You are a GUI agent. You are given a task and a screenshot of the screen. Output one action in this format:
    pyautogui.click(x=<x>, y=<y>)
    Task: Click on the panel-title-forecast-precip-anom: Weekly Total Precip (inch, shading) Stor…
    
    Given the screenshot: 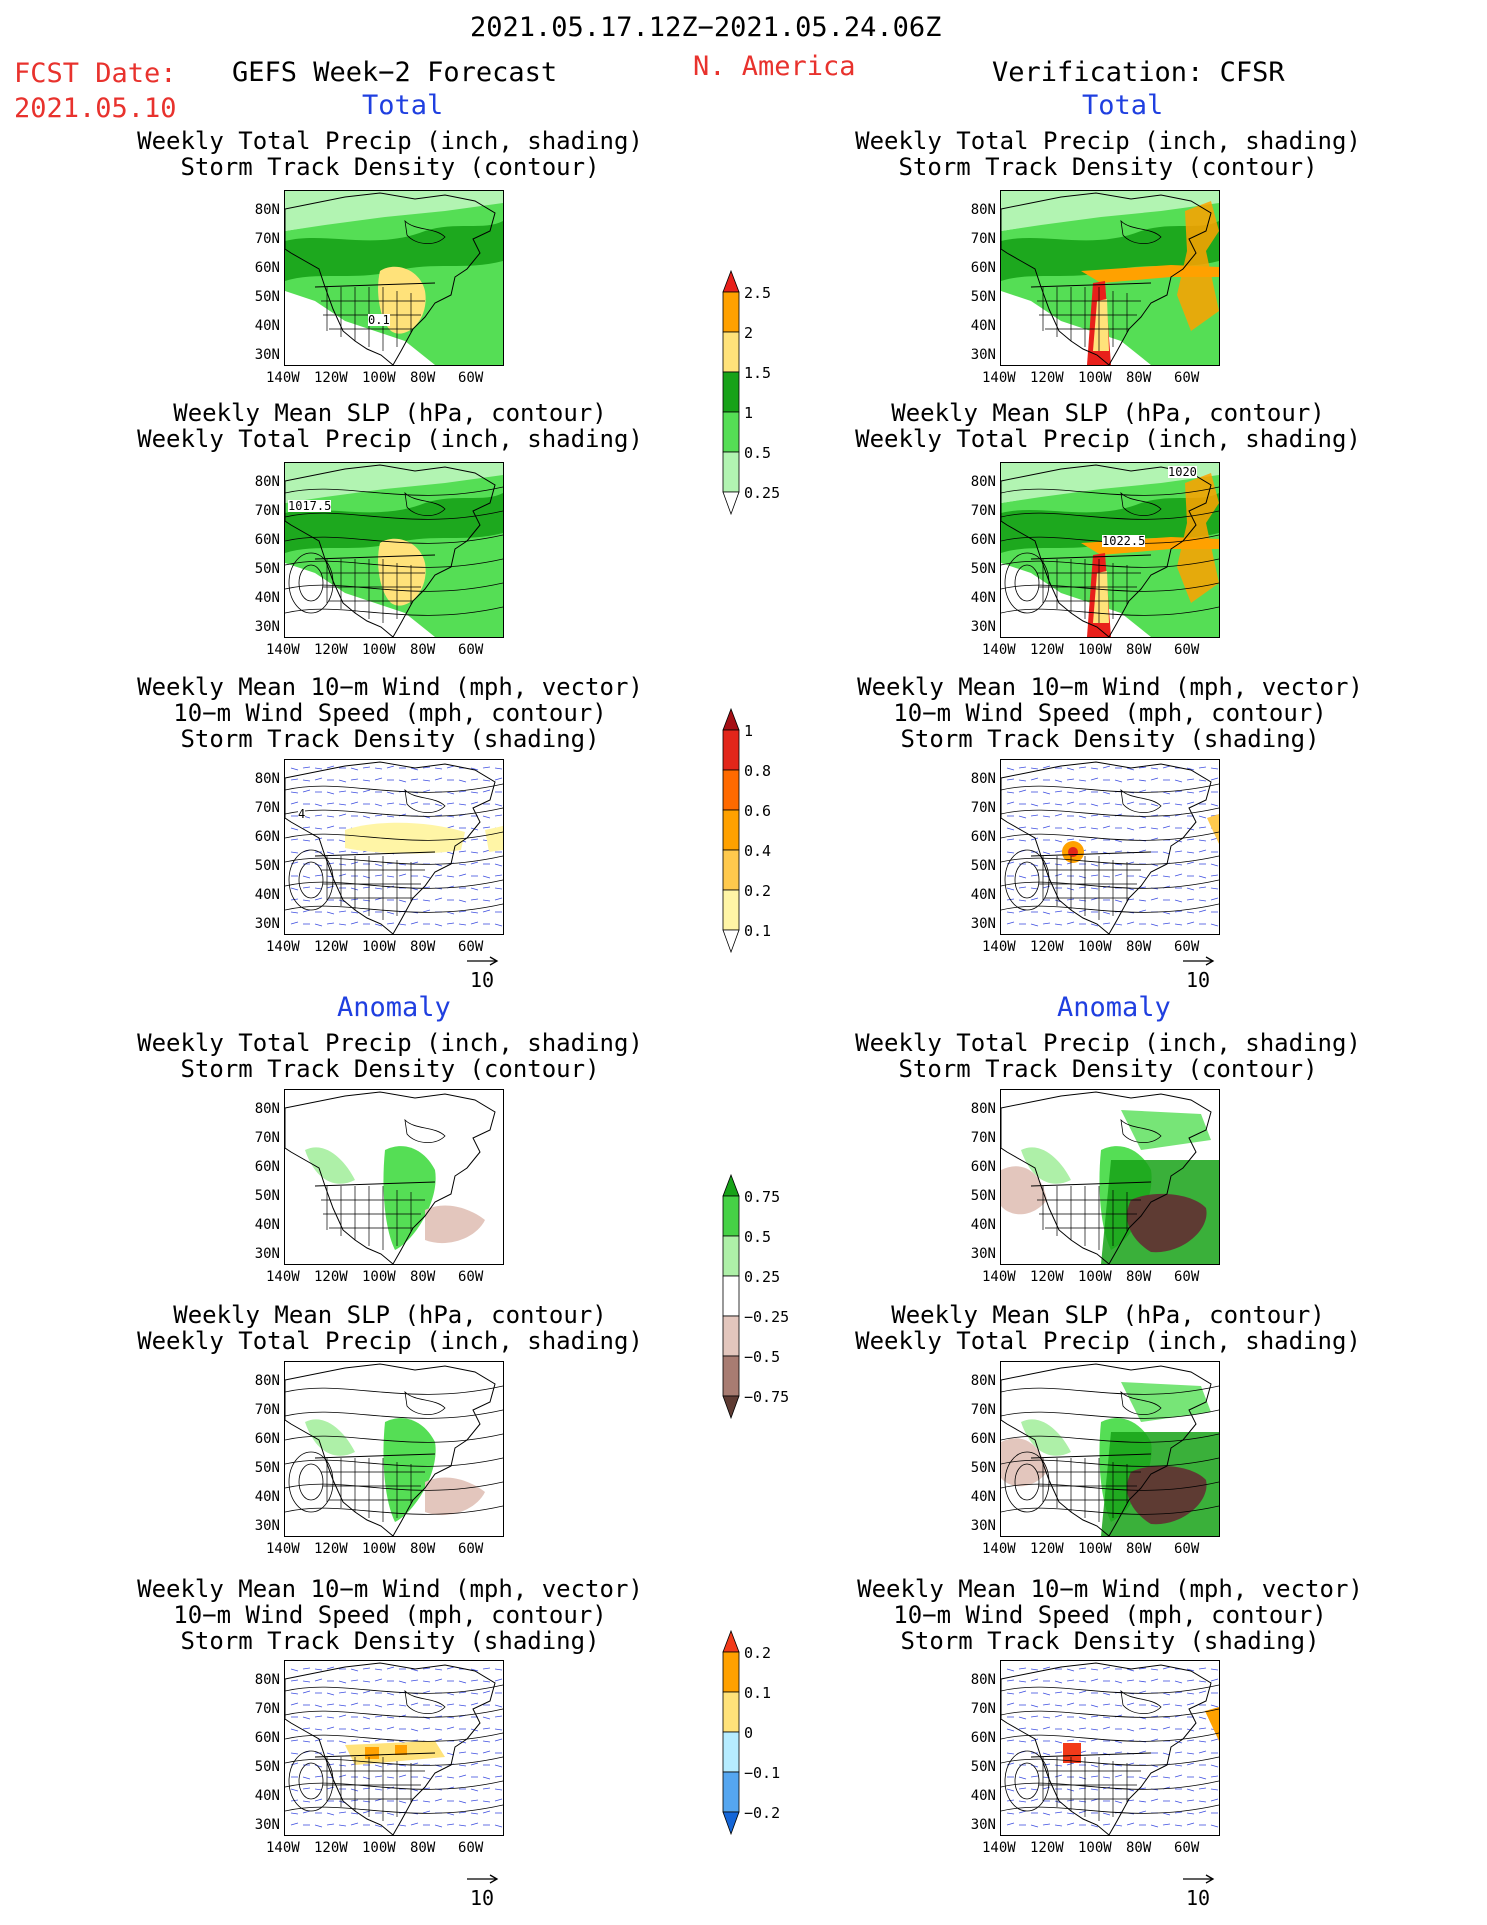 What is the action you would take?
    pyautogui.click(x=390, y=1056)
    